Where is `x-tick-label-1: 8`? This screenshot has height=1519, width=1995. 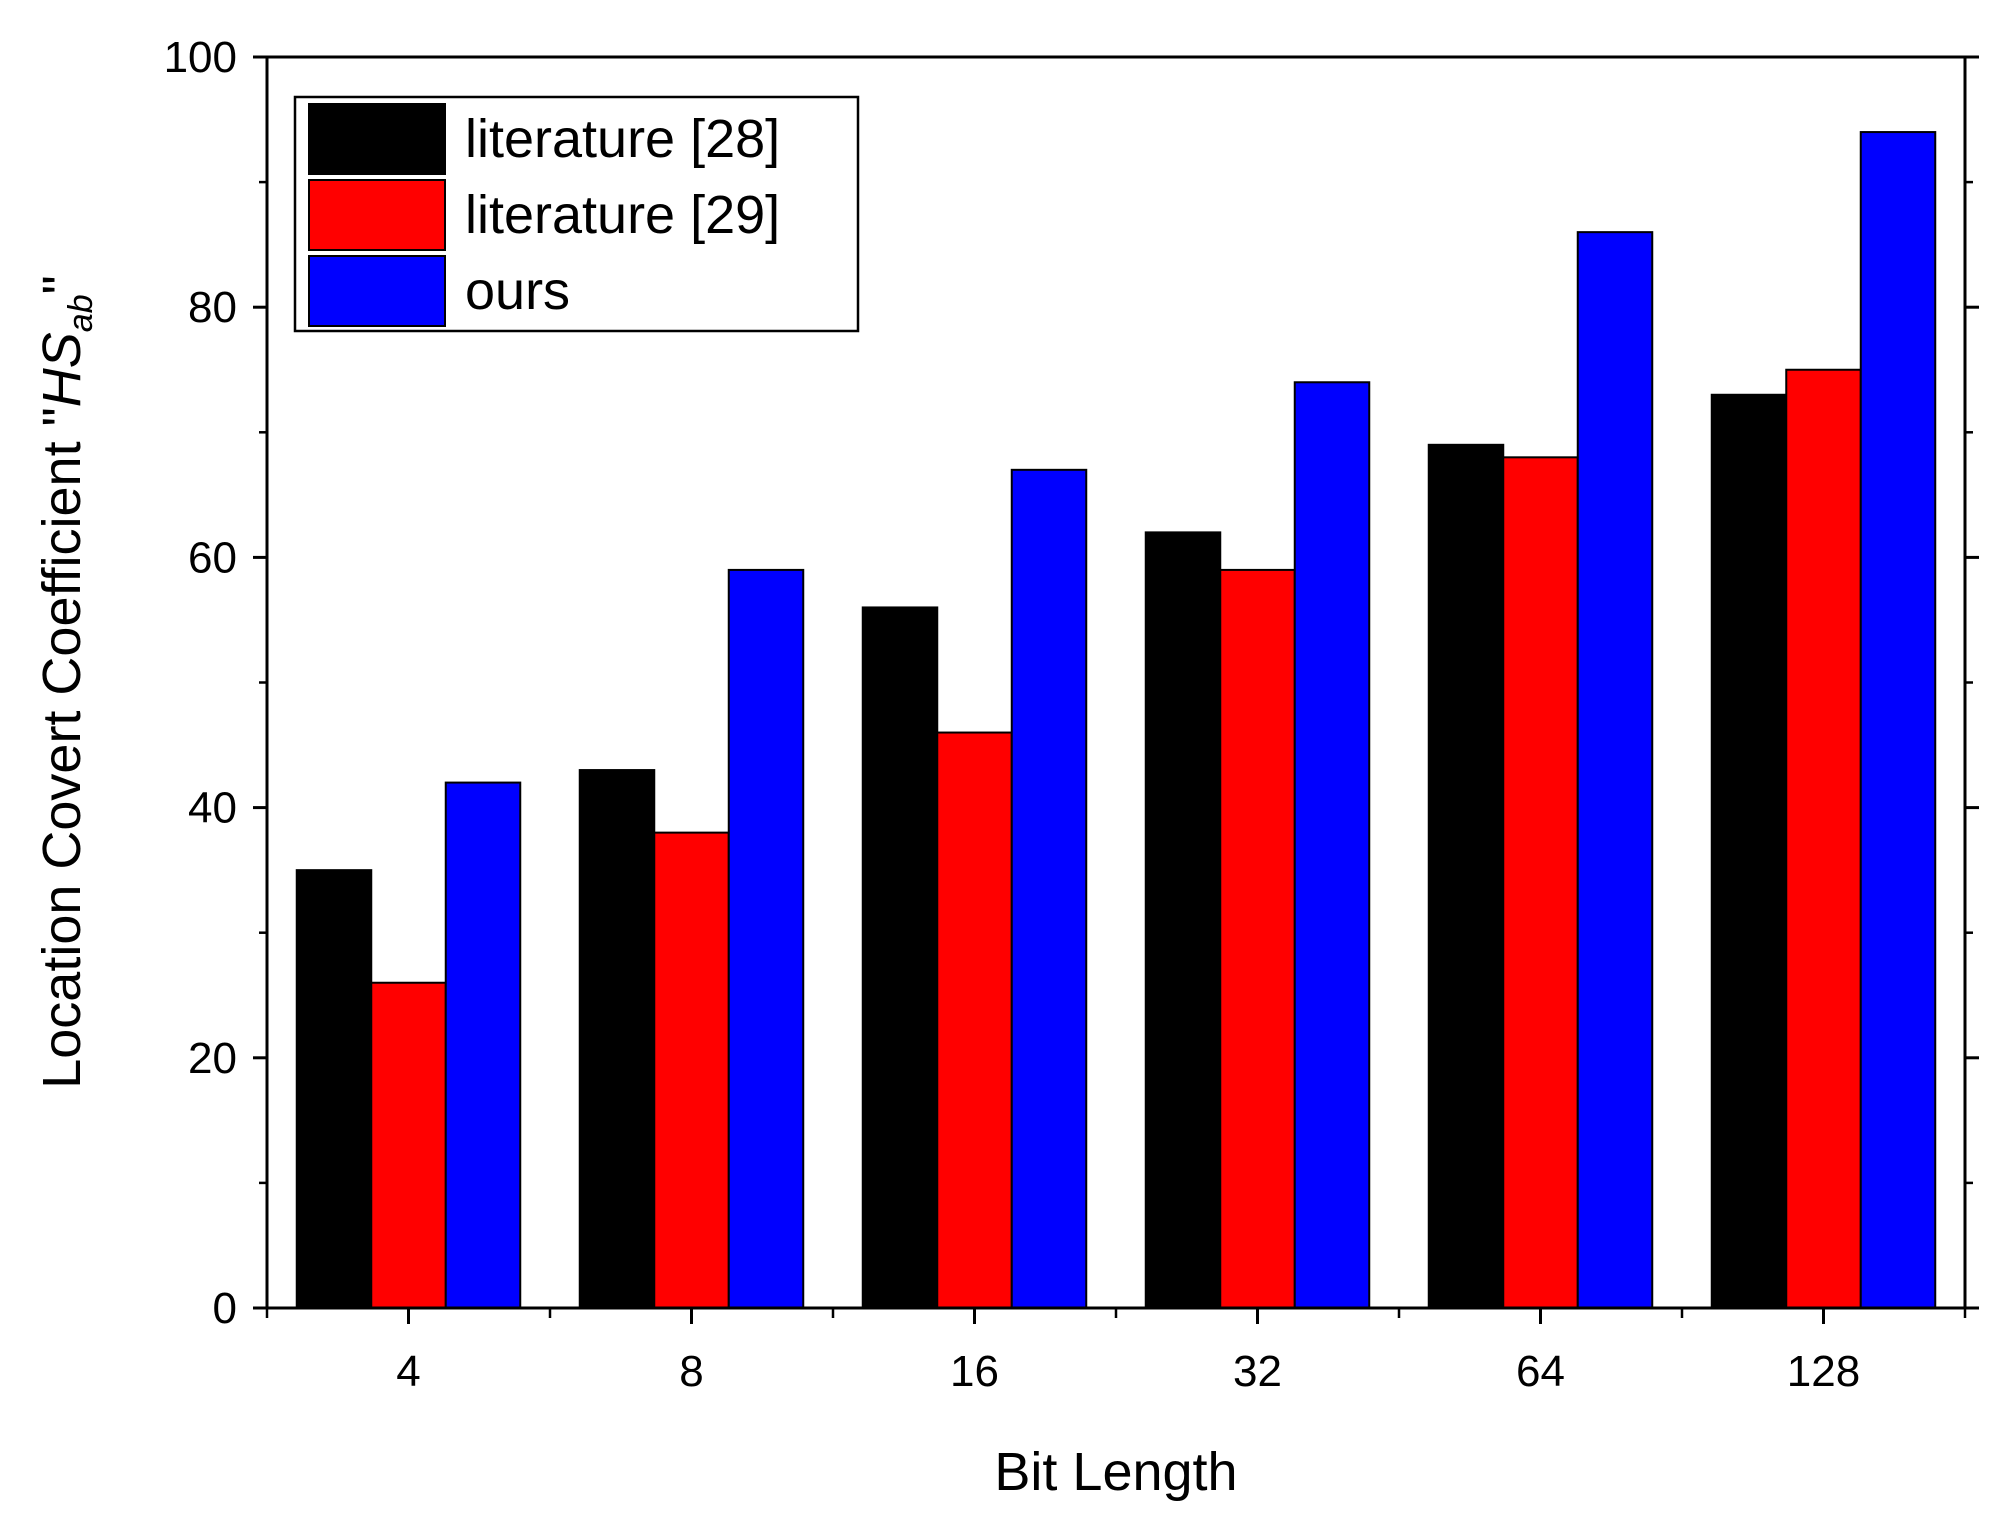
x-tick-label-1: 8 is located at coordinates (691, 1371).